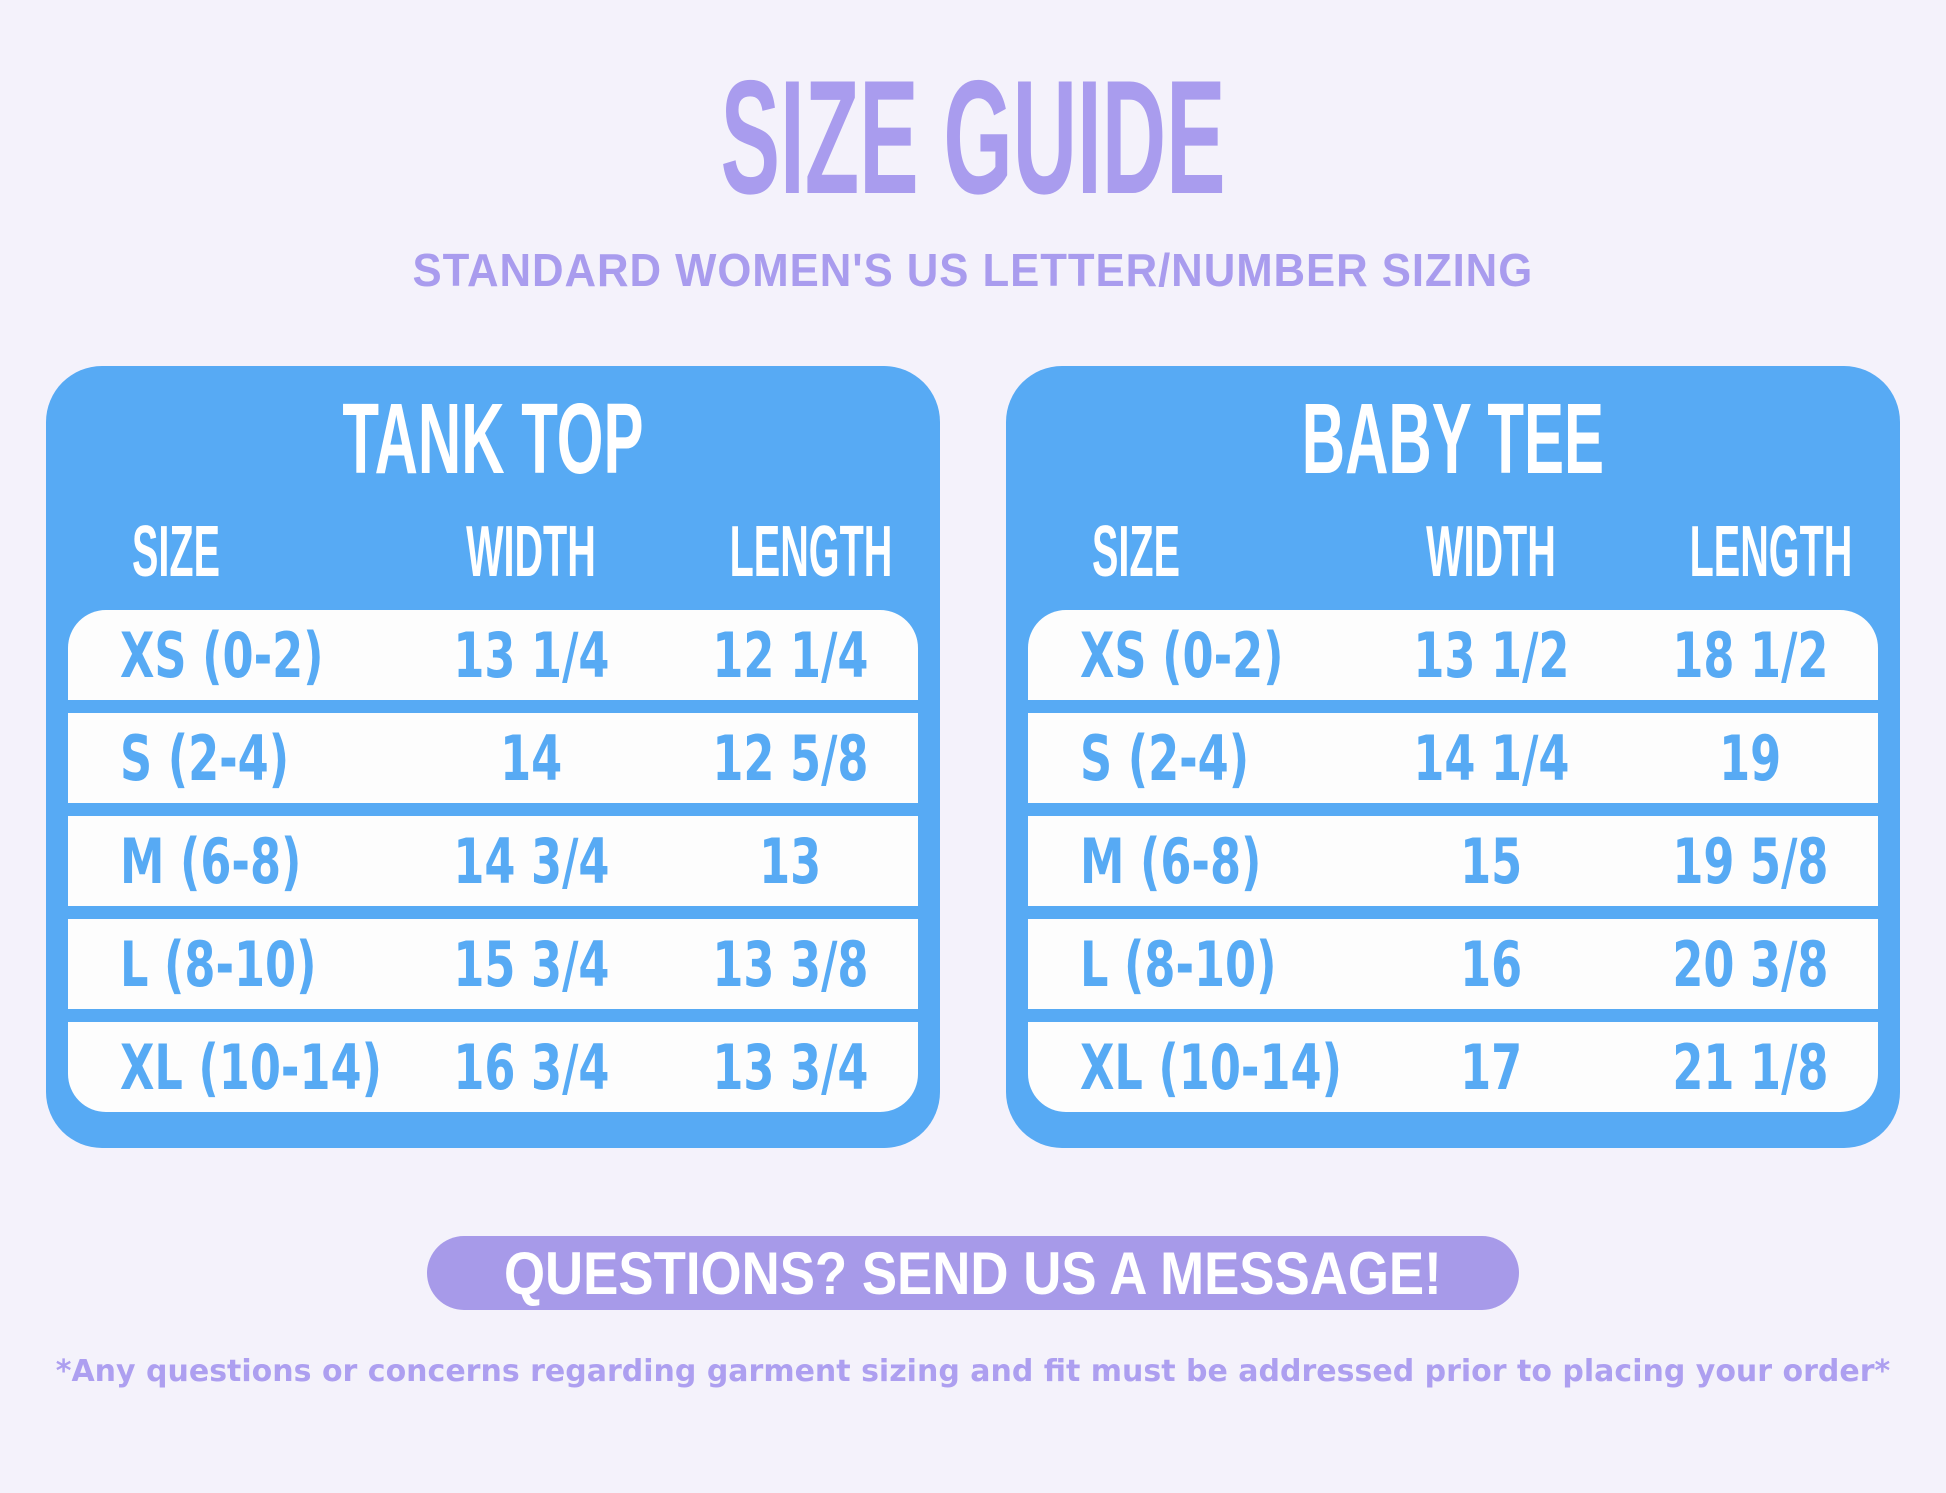 The width and height of the screenshot is (1946, 1493). What do you see at coordinates (1750, 758) in the screenshot?
I see `length-cell: 19` at bounding box center [1750, 758].